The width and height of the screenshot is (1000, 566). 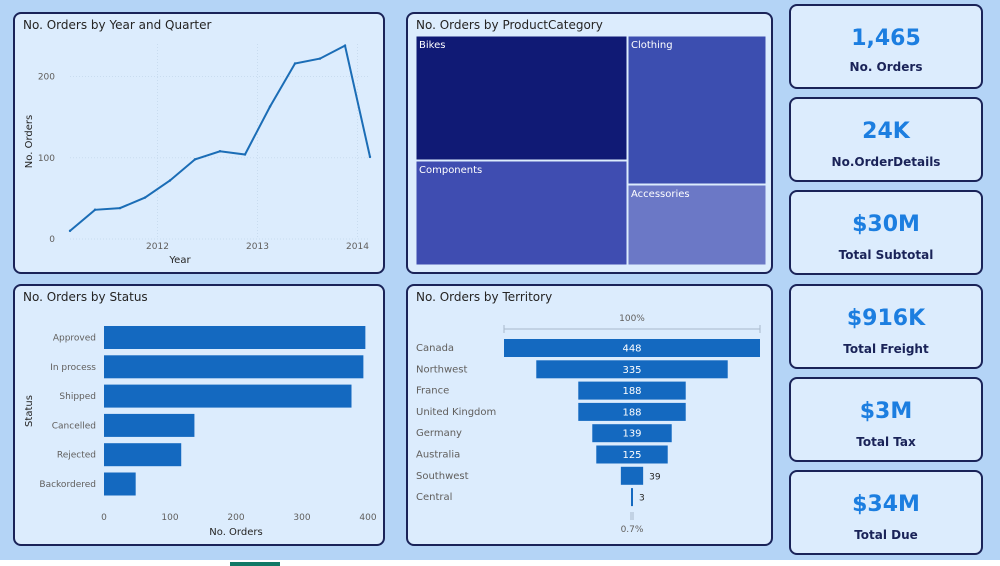 What do you see at coordinates (434, 497) in the screenshot?
I see `funnel-category-label: Central` at bounding box center [434, 497].